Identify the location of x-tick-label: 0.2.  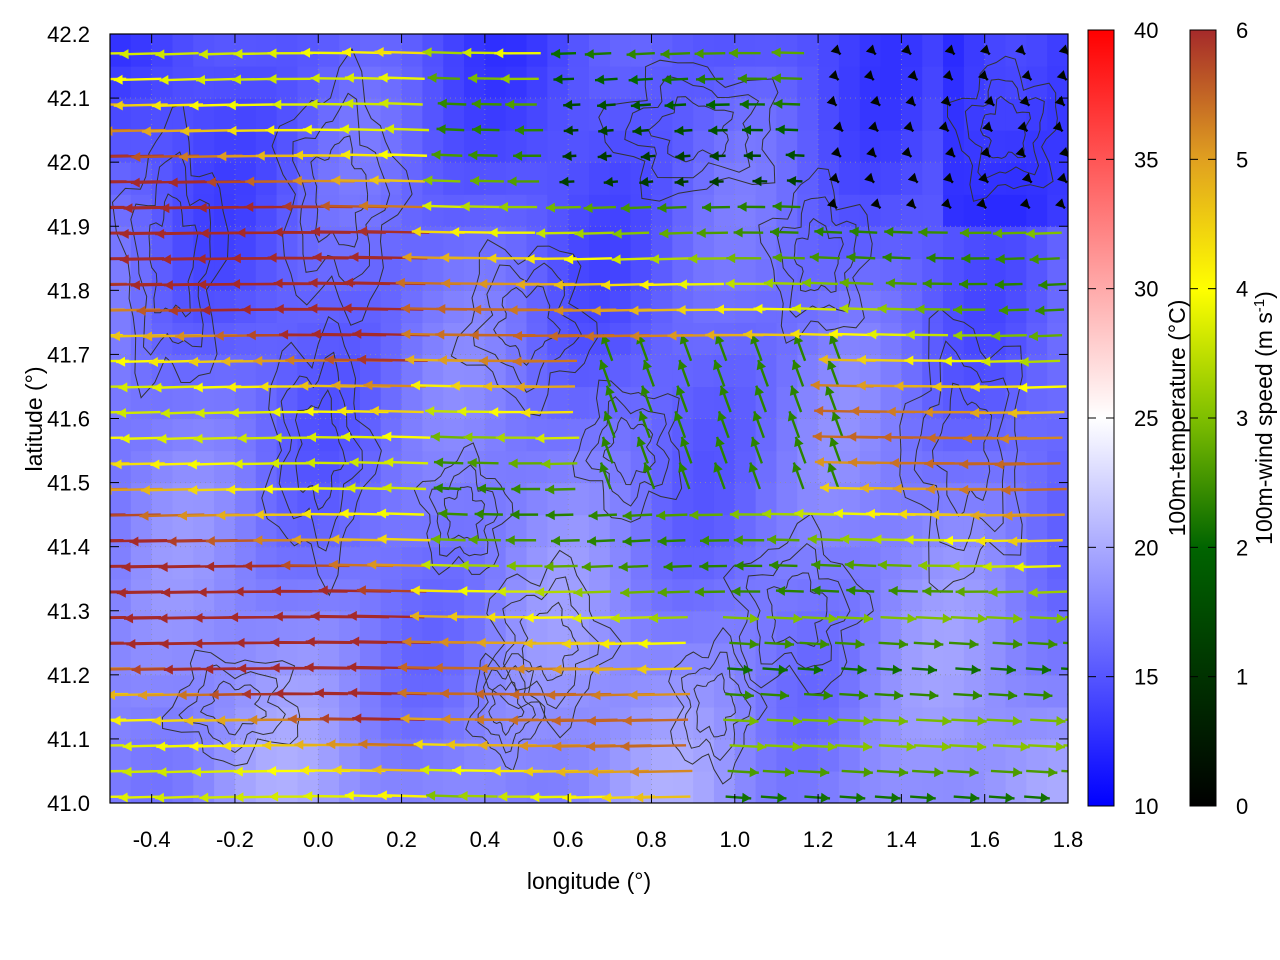
(401, 839).